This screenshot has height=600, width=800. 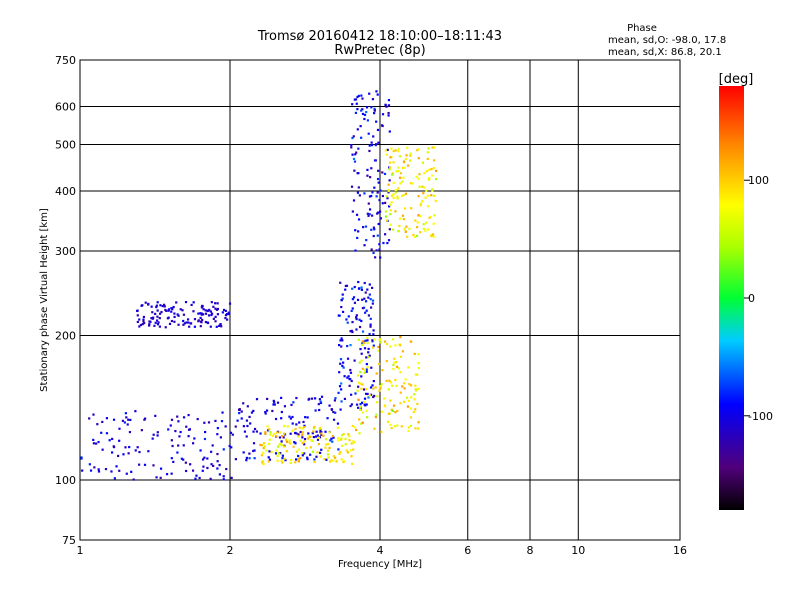 What do you see at coordinates (65, 336) in the screenshot?
I see `y-tick-label: 200` at bounding box center [65, 336].